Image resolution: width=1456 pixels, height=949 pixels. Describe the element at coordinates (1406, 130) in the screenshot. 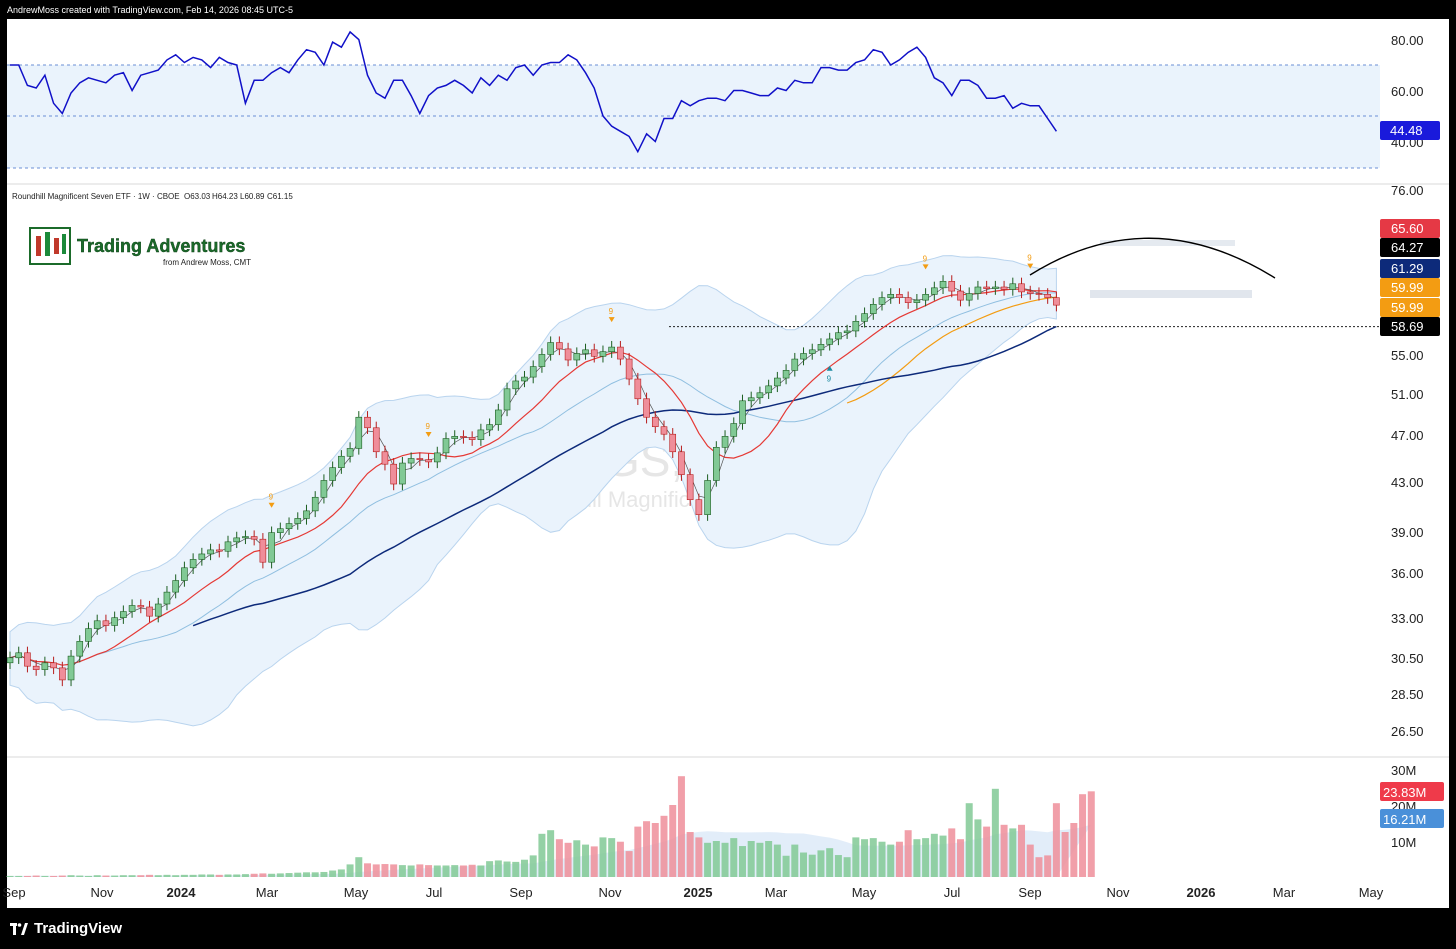

I see `rsi-last-value: 44.48` at that location.